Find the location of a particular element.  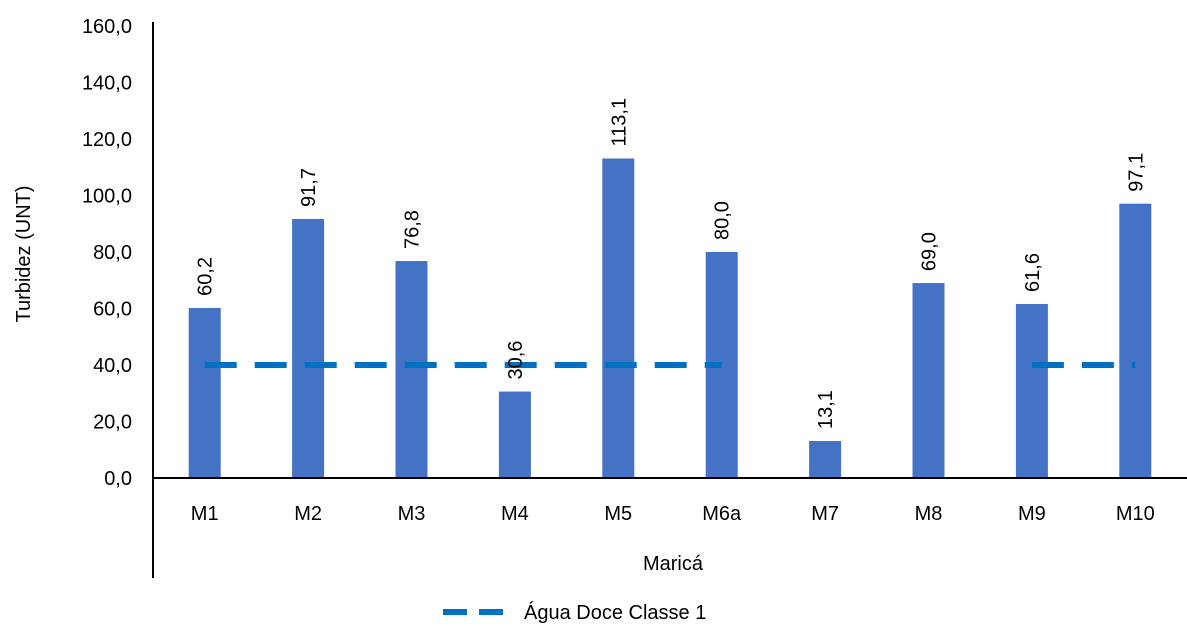

data-label: 80,0 is located at coordinates (723, 220).